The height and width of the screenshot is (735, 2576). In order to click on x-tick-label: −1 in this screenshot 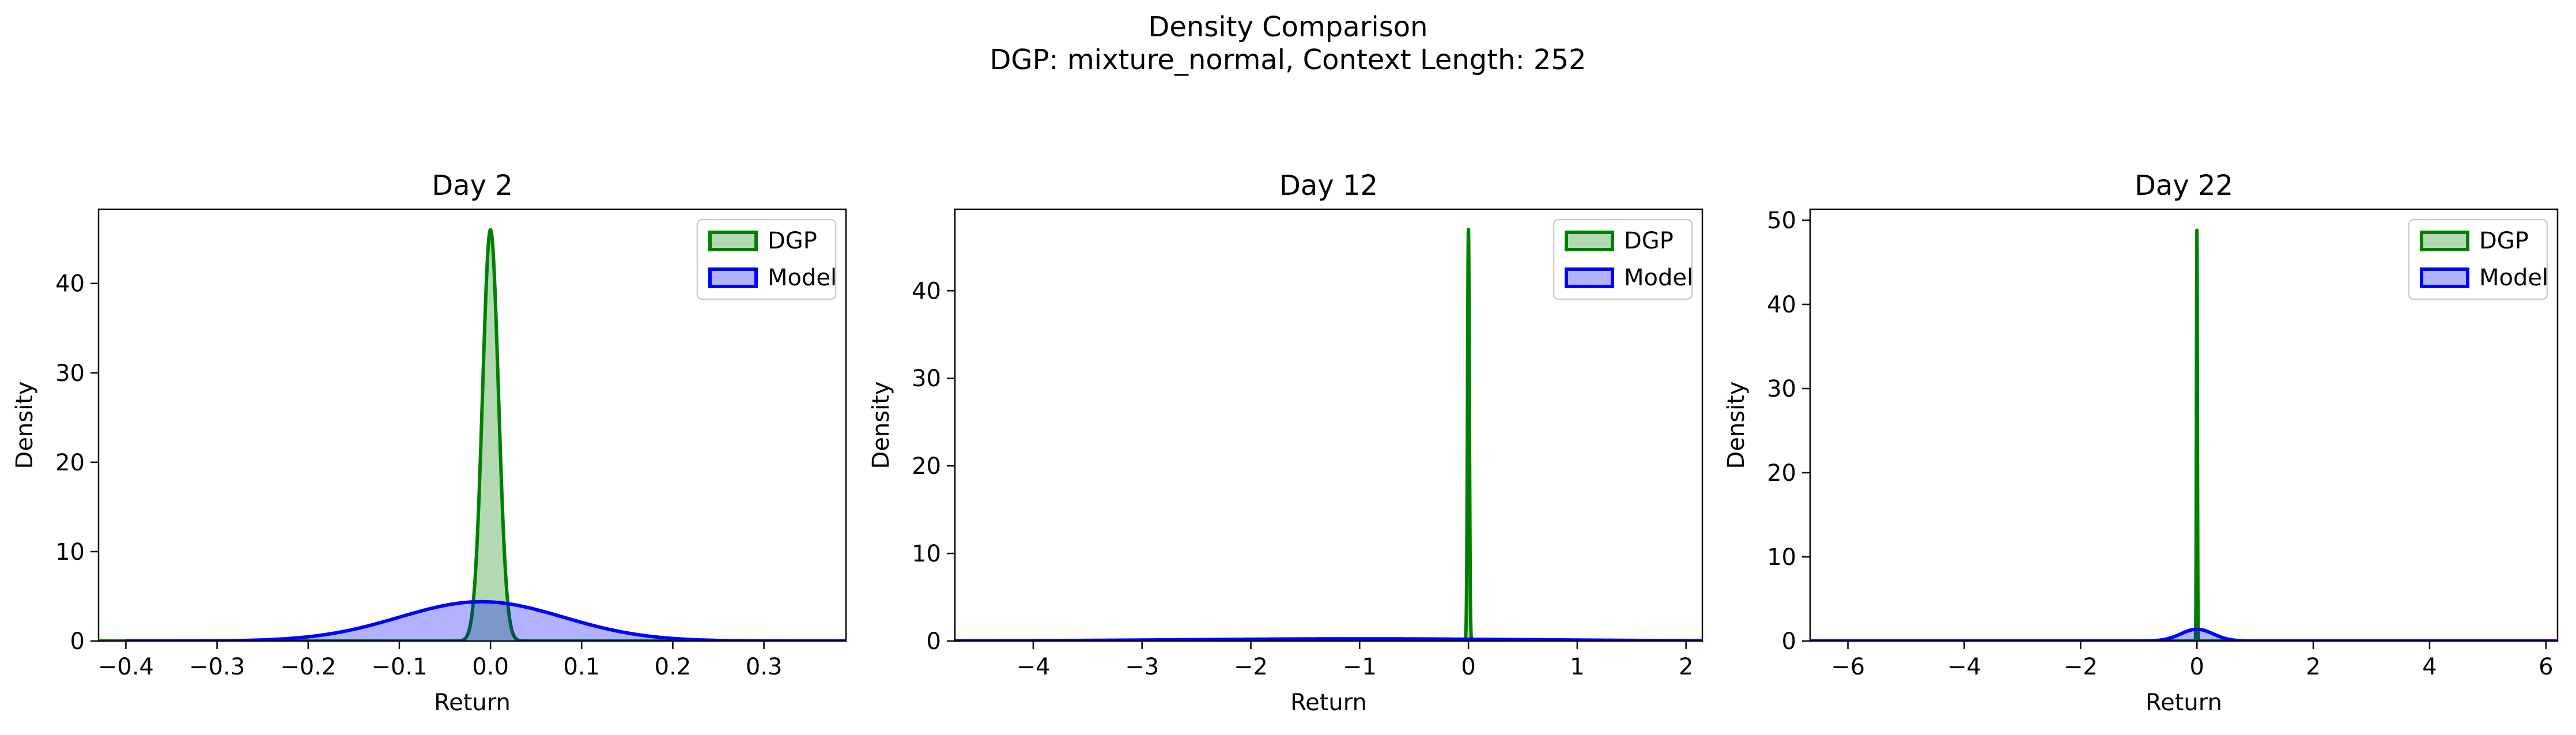, I will do `click(1360, 667)`.